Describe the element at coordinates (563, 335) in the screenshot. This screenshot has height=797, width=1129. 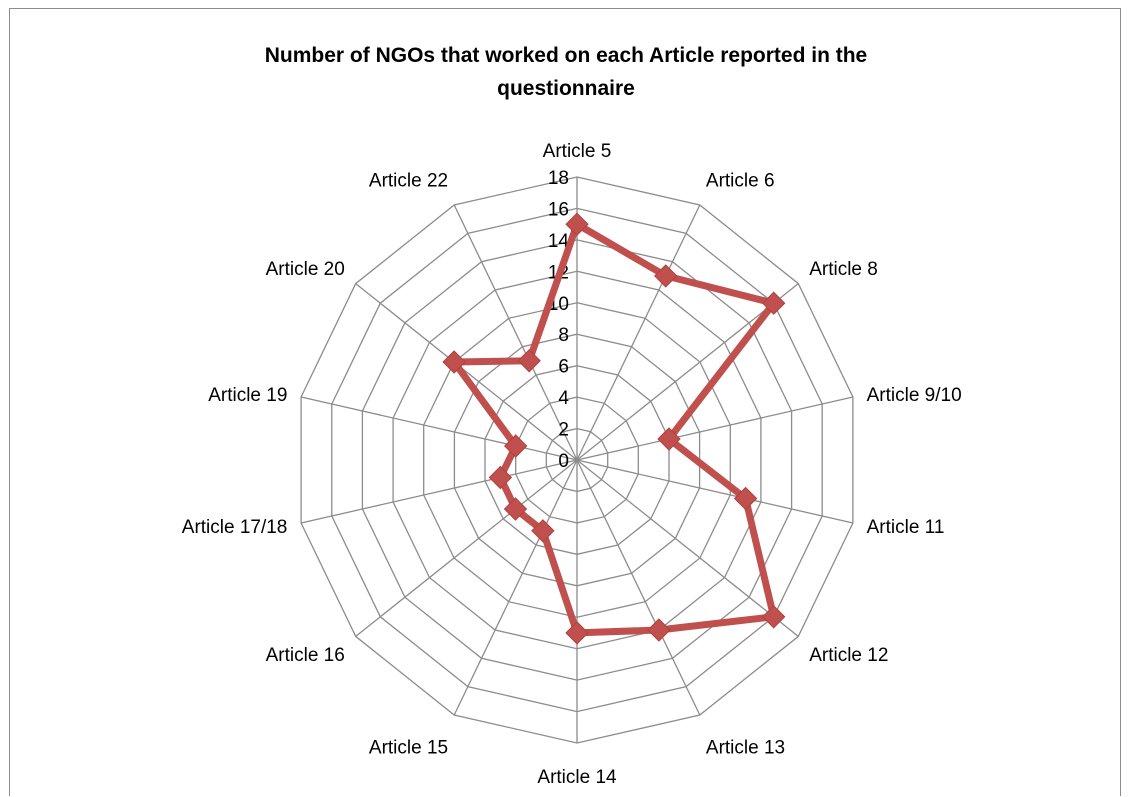
I see `tick-label: 8` at that location.